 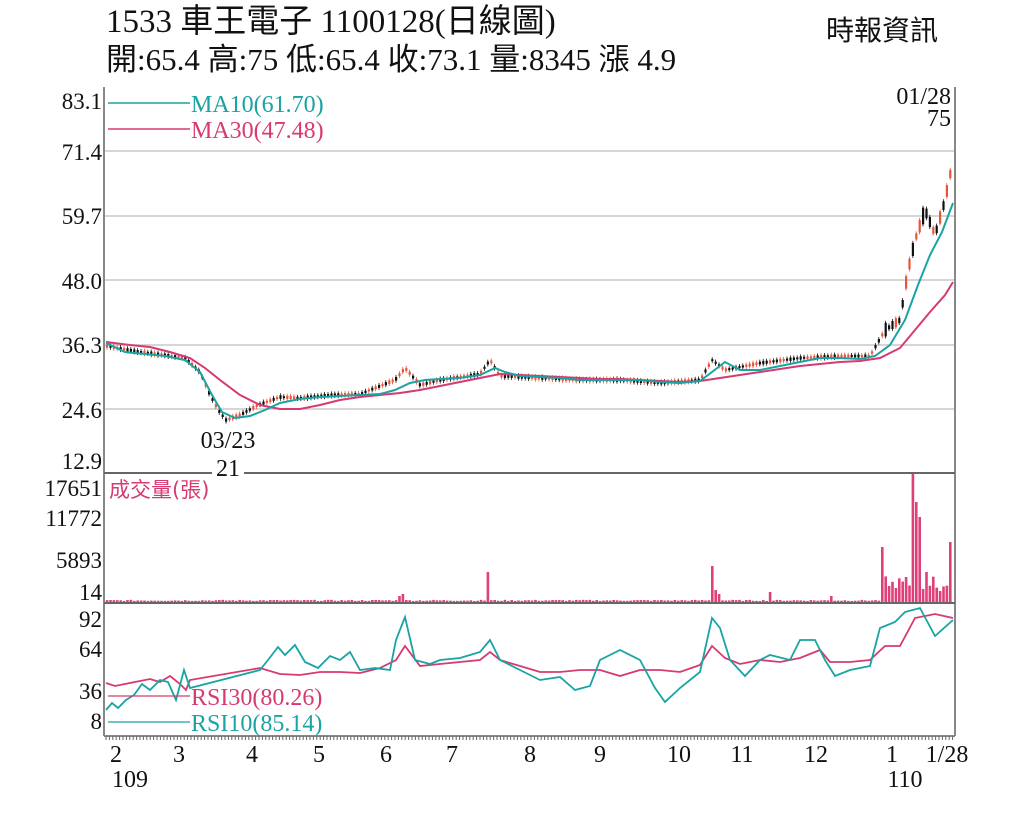 I want to click on rsi-legend: RSI30(80.26) RSI10(85.14), so click(x=215, y=711).